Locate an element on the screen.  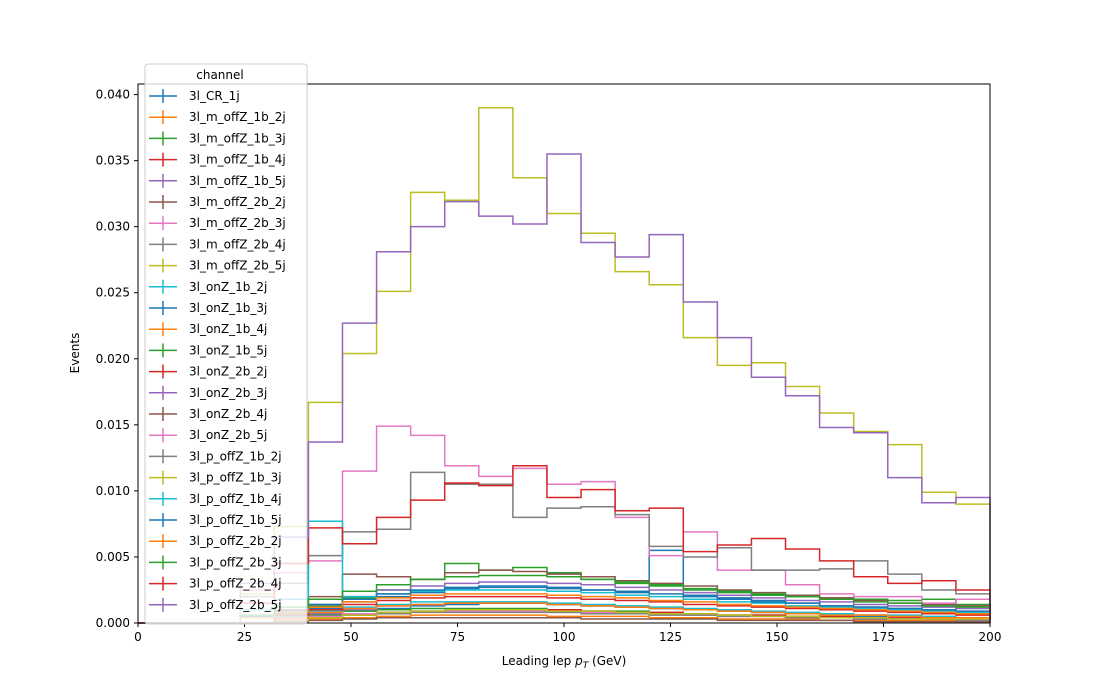
y-tick-label: 0.020 is located at coordinates (113, 359).